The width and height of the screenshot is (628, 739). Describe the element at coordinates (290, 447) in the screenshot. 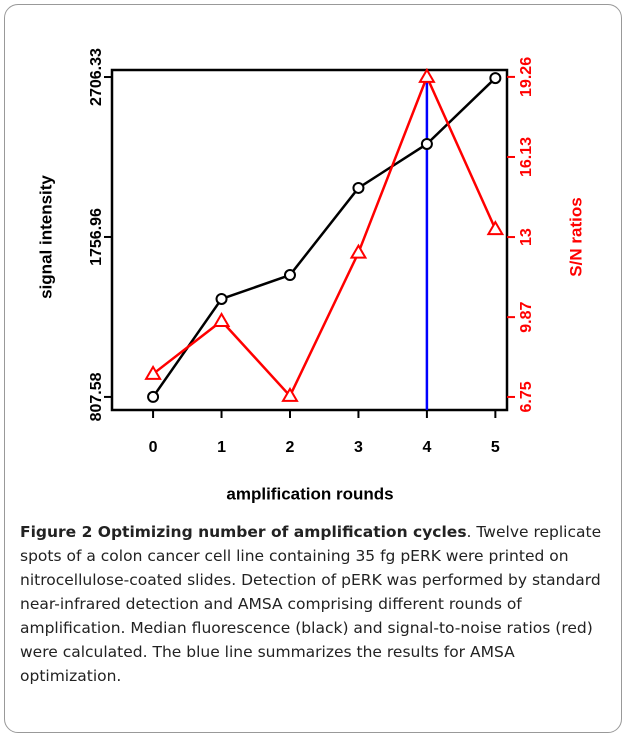

I see `x-tick-label: 2` at that location.